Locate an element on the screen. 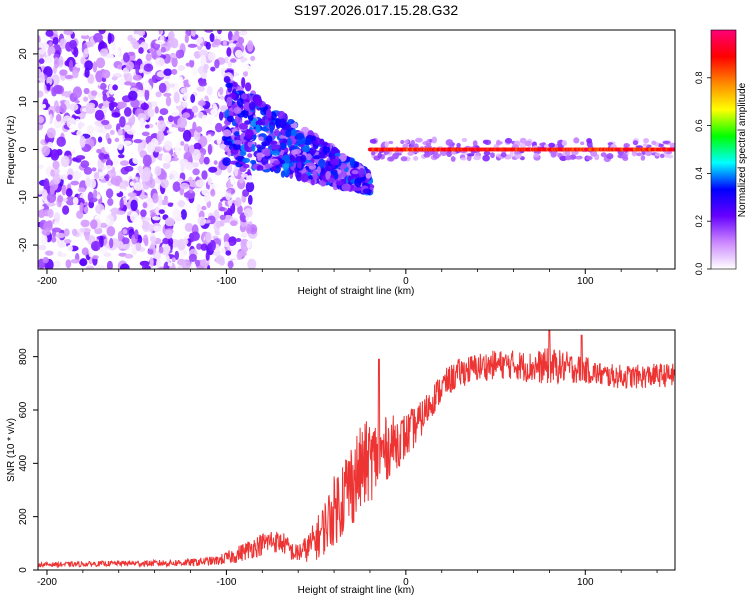 This screenshot has height=600, width=750. x-tick-label: 0 is located at coordinates (406, 281).